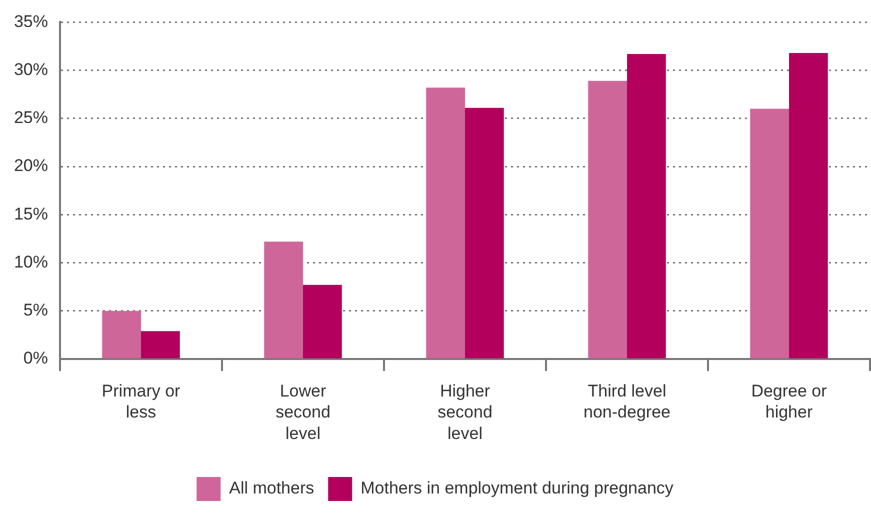 Image resolution: width=871 pixels, height=513 pixels. Describe the element at coordinates (31, 69) in the screenshot. I see `y-tick-label: 30%` at that location.